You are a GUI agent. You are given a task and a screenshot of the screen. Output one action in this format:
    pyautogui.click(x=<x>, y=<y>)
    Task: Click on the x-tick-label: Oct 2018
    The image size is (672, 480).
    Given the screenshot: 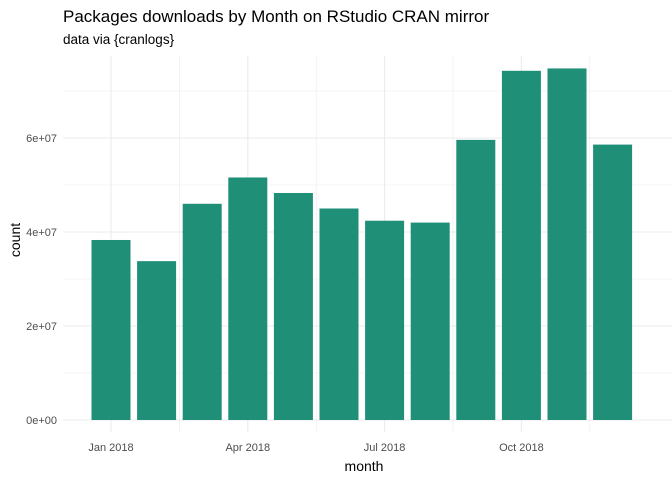 What is the action you would take?
    pyautogui.click(x=521, y=448)
    